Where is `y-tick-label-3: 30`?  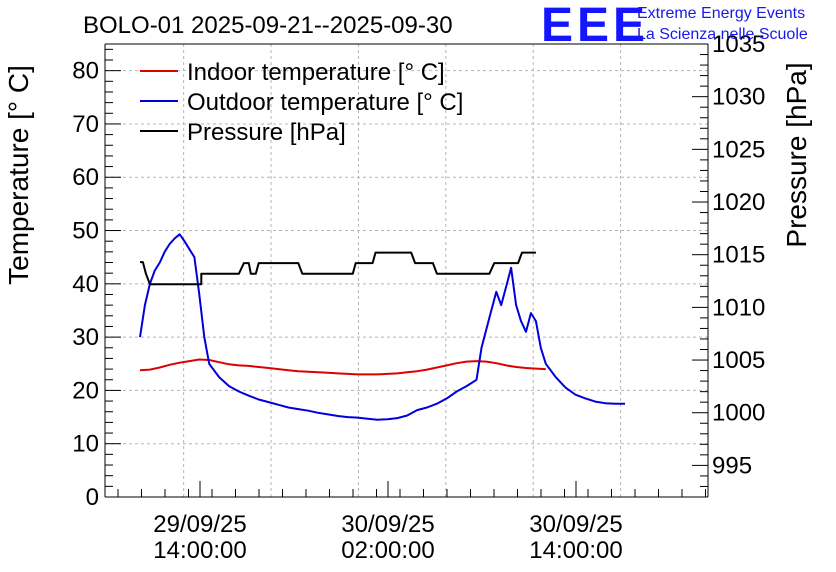
y-tick-label-3: 30 is located at coordinates (85, 337).